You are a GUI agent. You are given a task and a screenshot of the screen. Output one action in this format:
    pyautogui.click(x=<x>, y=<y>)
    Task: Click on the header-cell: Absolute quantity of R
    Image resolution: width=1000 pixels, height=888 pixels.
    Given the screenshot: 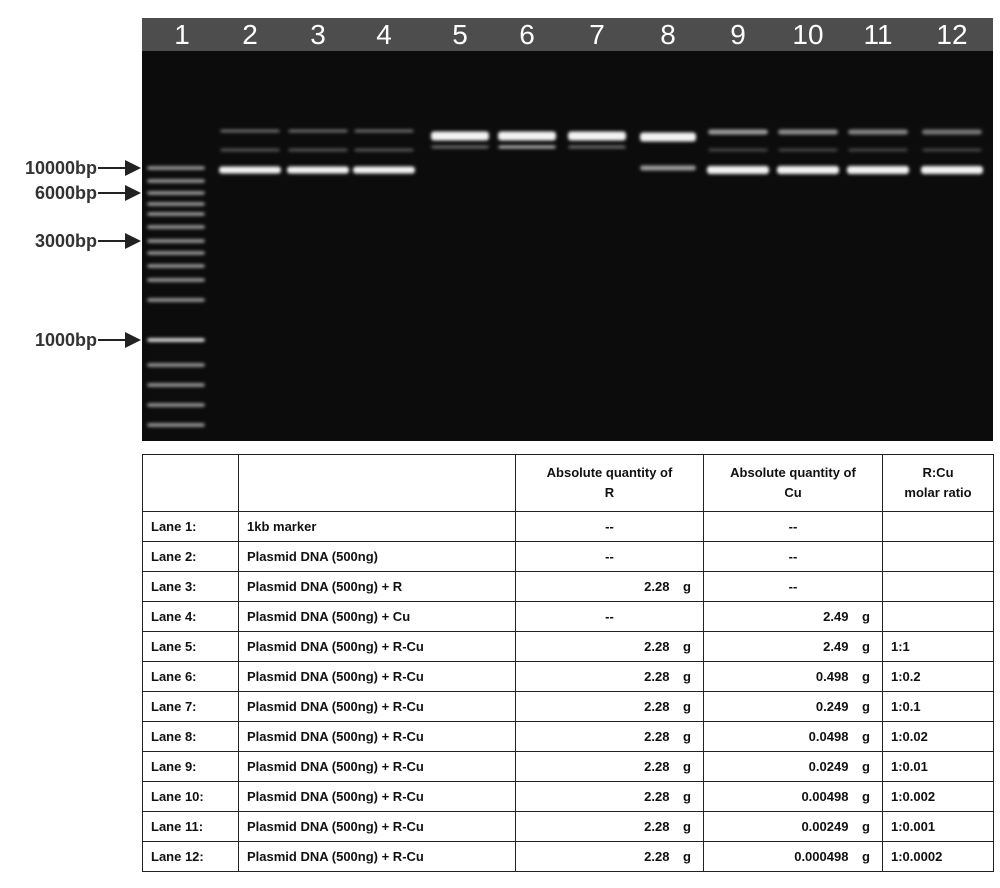 What is the action you would take?
    pyautogui.click(x=609, y=483)
    